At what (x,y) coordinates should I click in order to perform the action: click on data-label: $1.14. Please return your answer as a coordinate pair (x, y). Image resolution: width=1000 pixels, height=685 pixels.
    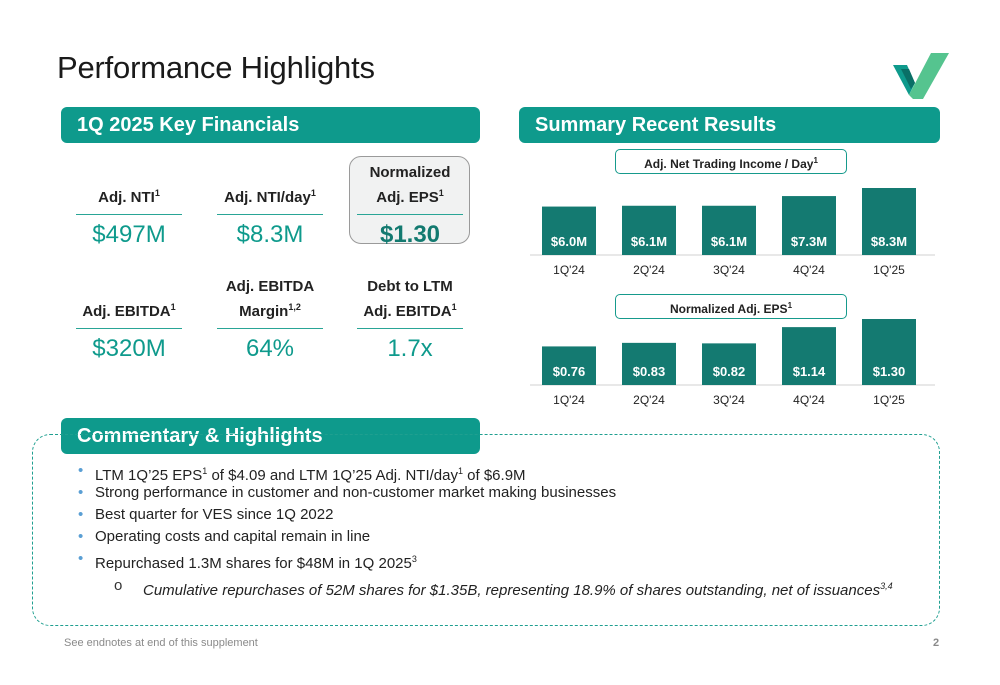
    Looking at the image, I should click on (809, 371).